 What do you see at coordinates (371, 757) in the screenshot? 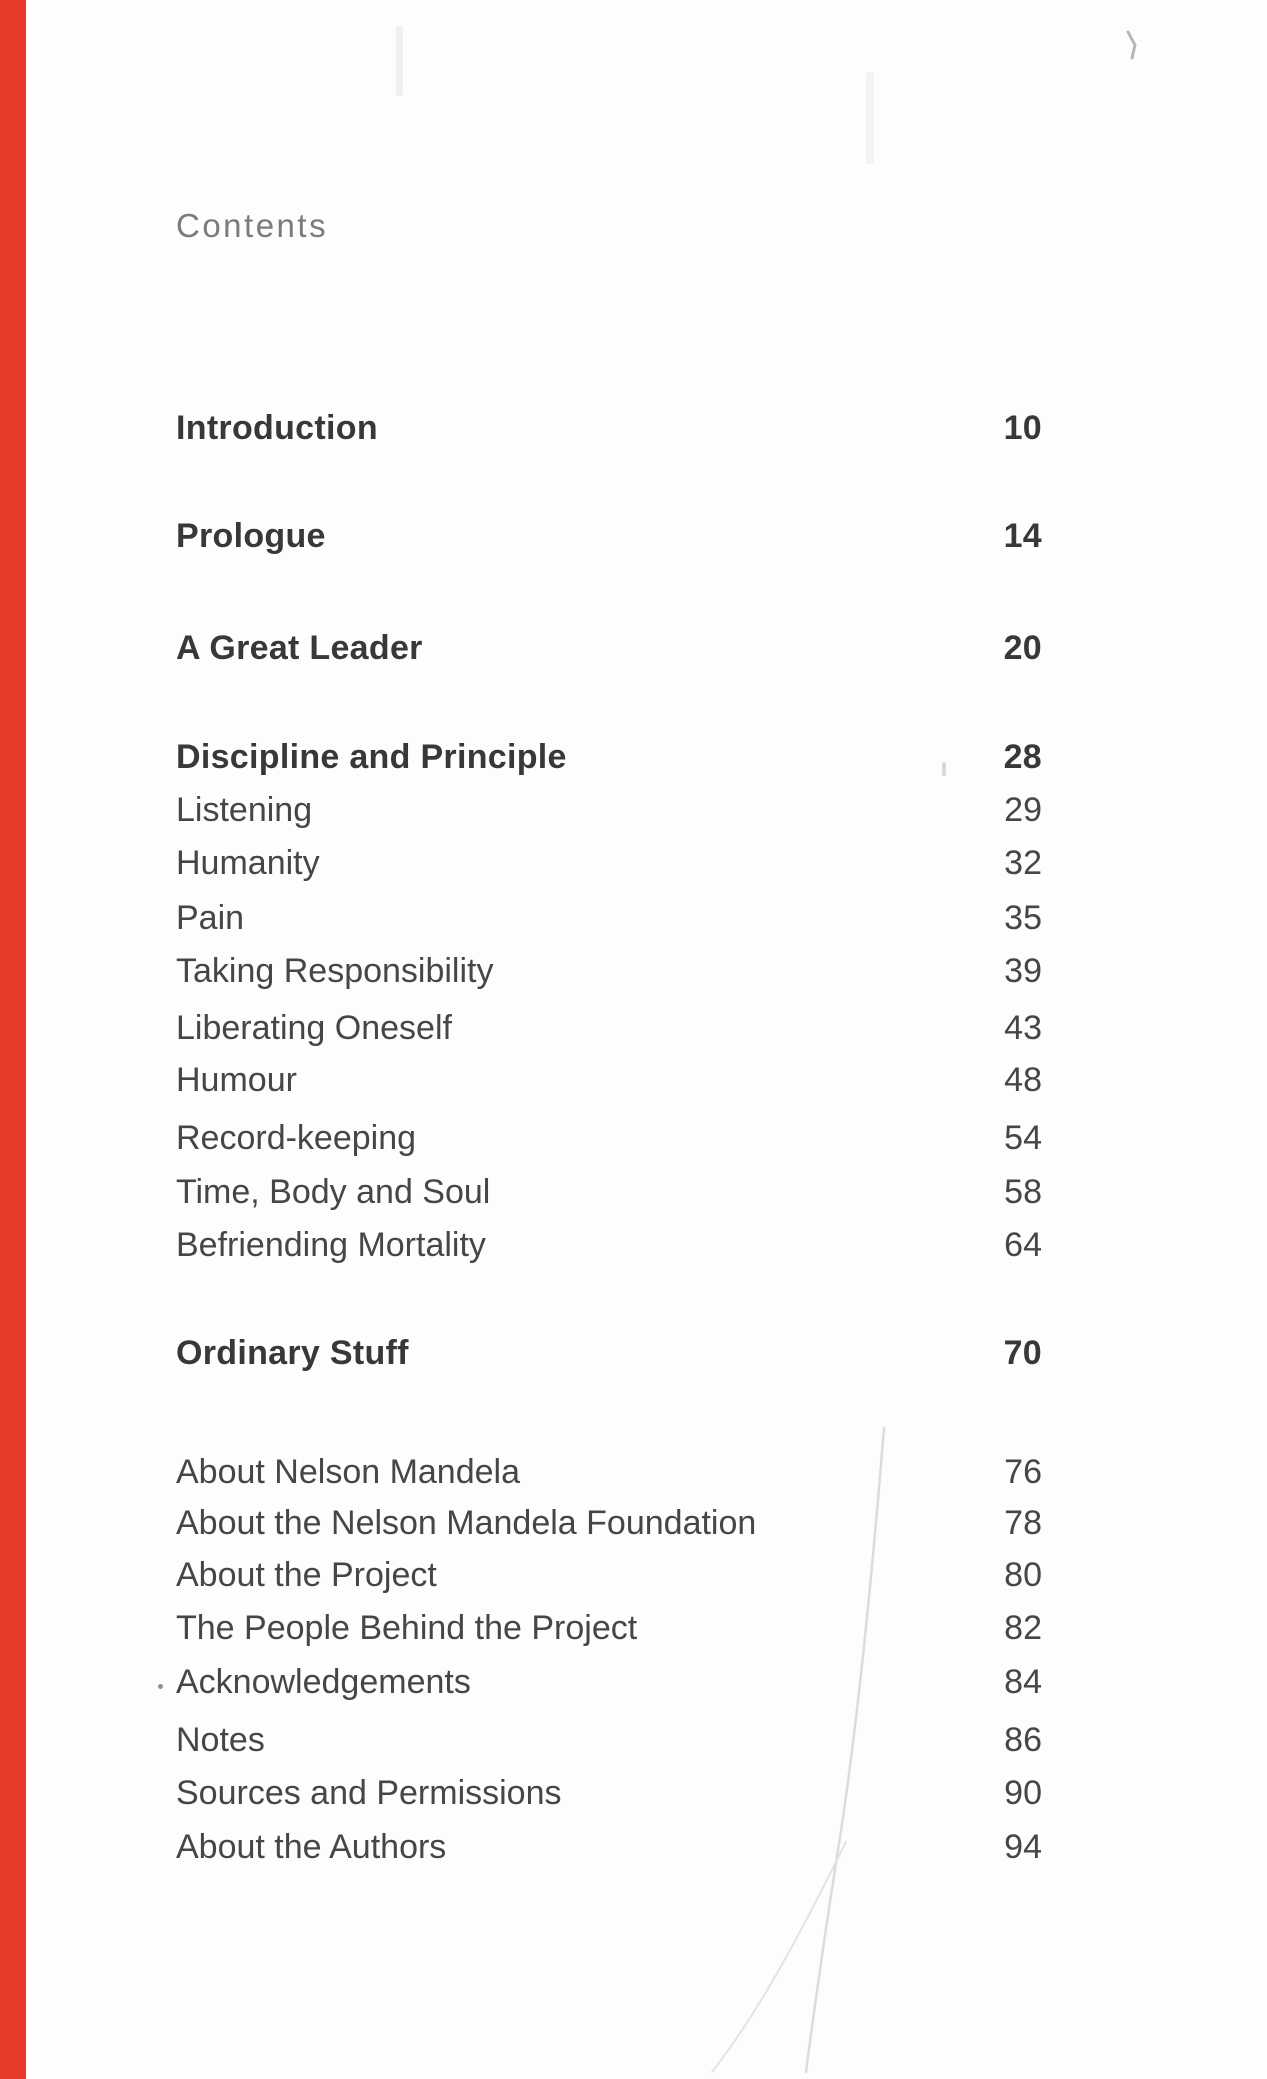
I see `toc-entry-label: Discipline and Principle` at bounding box center [371, 757].